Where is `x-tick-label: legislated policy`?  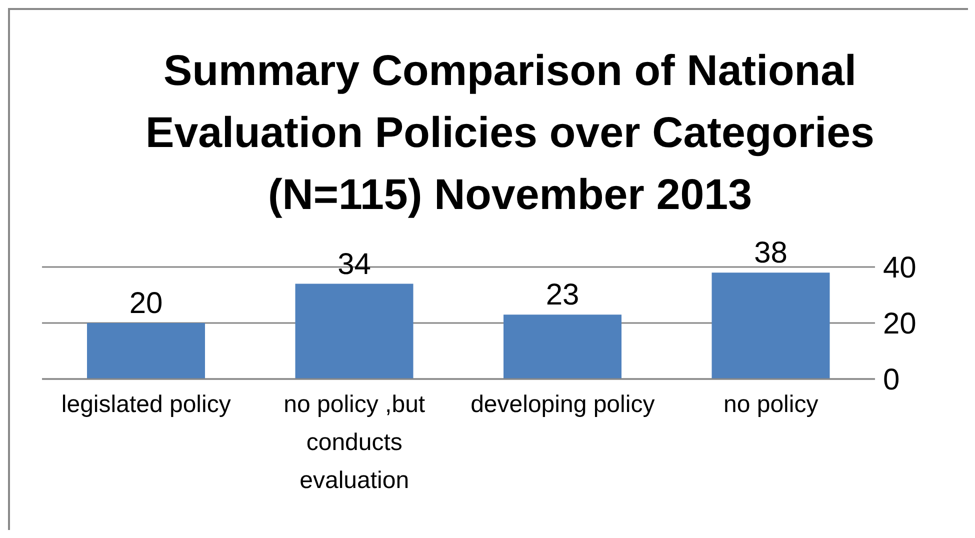 x-tick-label: legislated policy is located at coordinates (146, 404).